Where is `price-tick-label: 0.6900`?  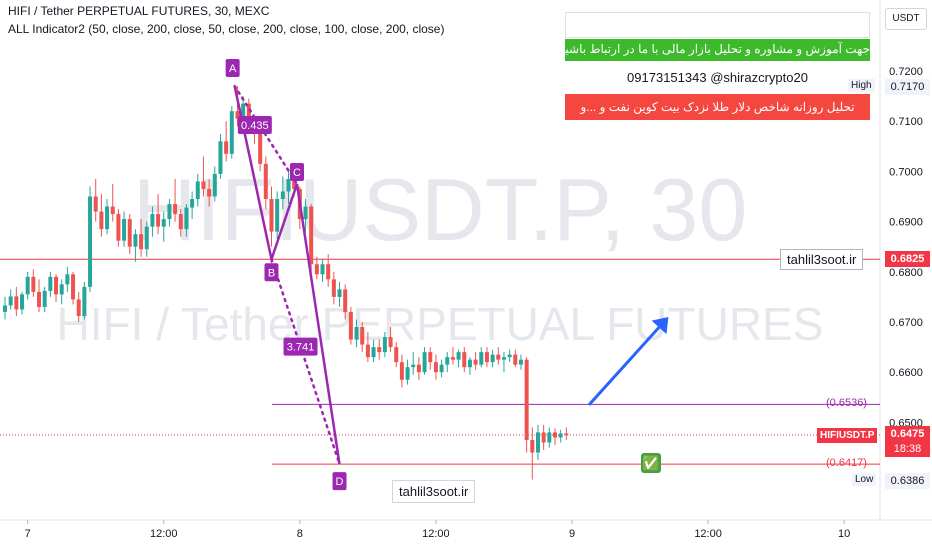
price-tick-label: 0.6900 is located at coordinates (906, 223).